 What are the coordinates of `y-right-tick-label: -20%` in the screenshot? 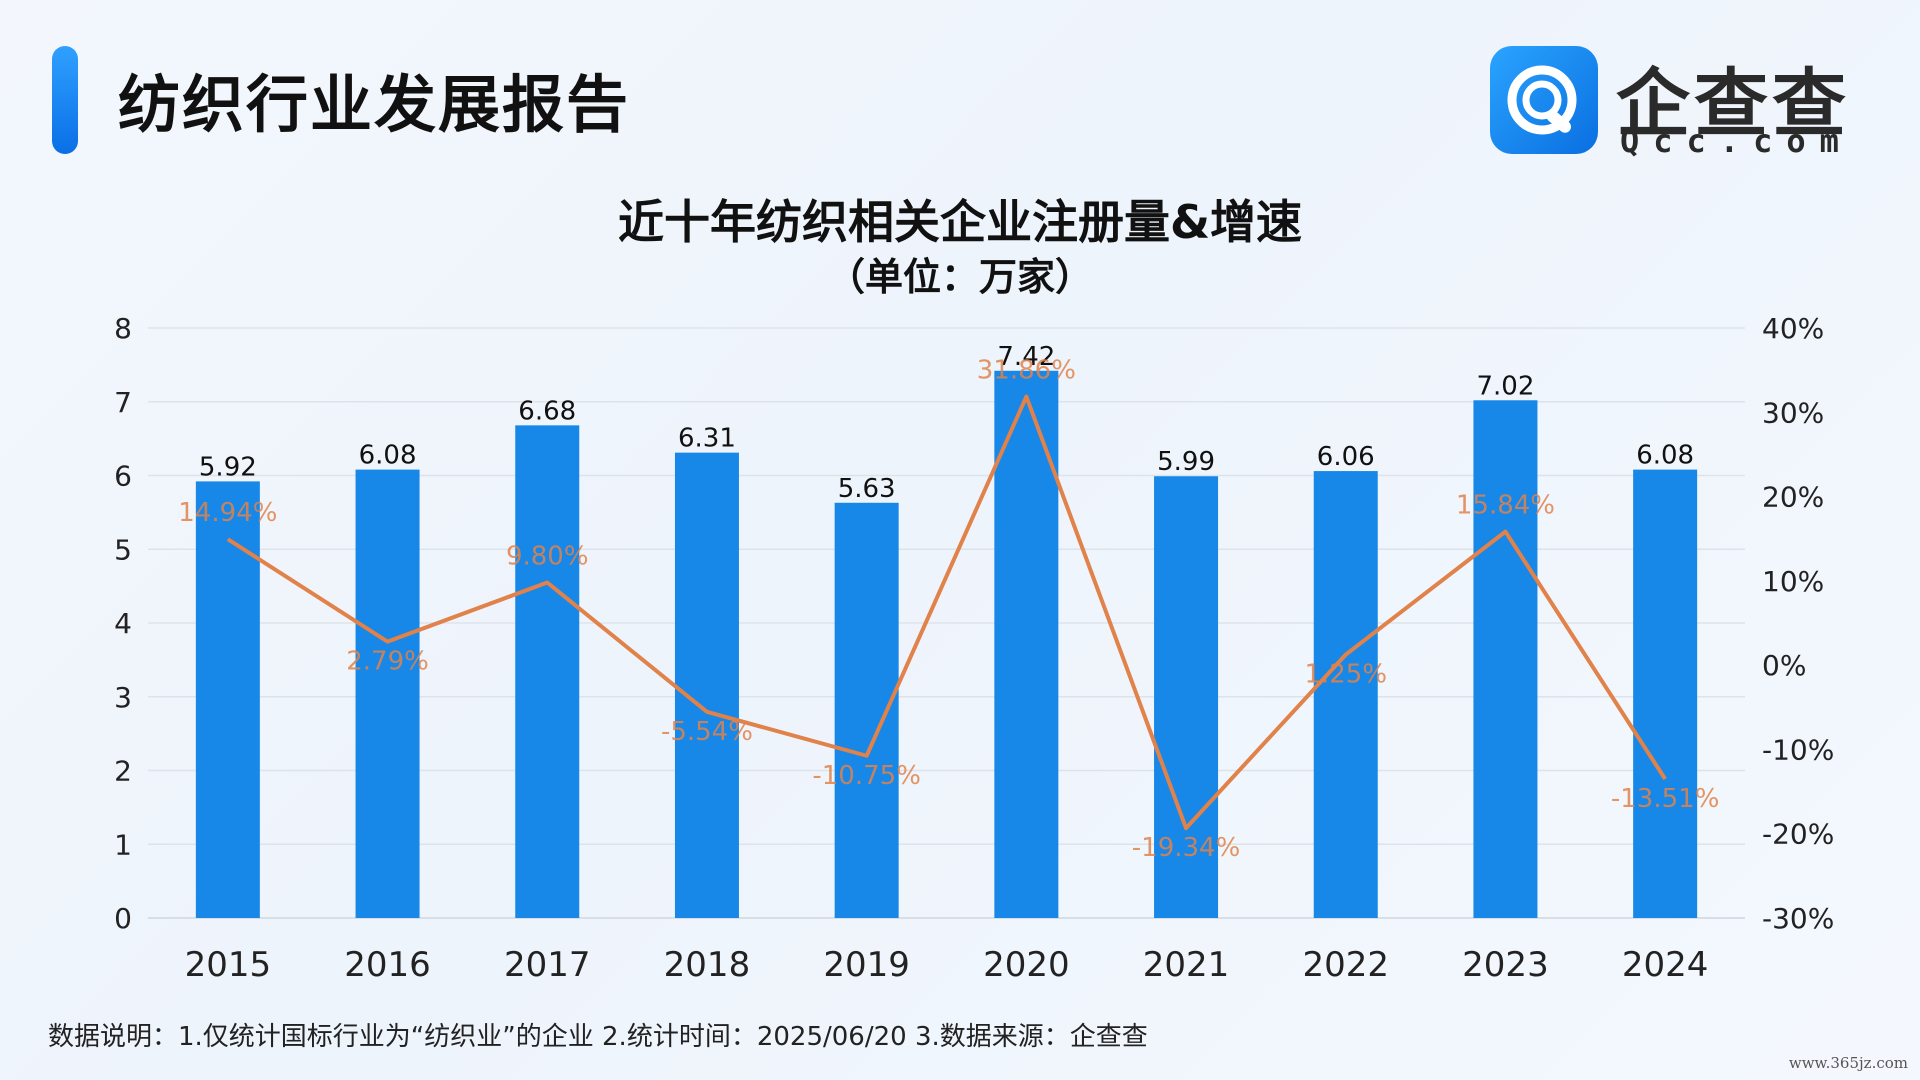 It's located at (1798, 834).